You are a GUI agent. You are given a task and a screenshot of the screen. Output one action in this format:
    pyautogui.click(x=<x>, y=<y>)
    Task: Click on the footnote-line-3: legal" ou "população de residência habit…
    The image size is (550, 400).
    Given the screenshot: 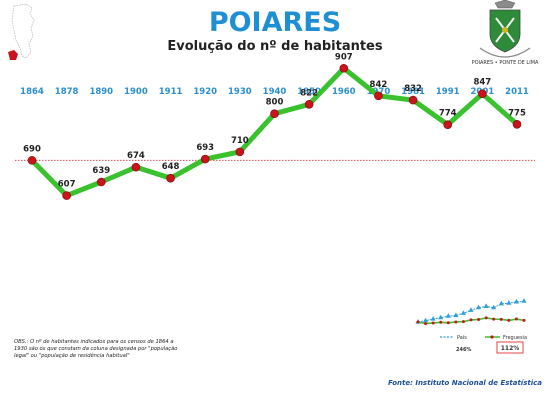 What is the action you would take?
    pyautogui.click(x=72, y=355)
    